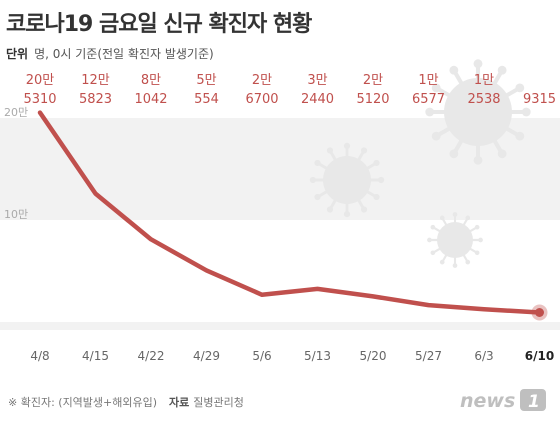 This screenshot has width=560, height=421. What do you see at coordinates (151, 356) in the screenshot?
I see `x-tick-label: 4/22` at bounding box center [151, 356].